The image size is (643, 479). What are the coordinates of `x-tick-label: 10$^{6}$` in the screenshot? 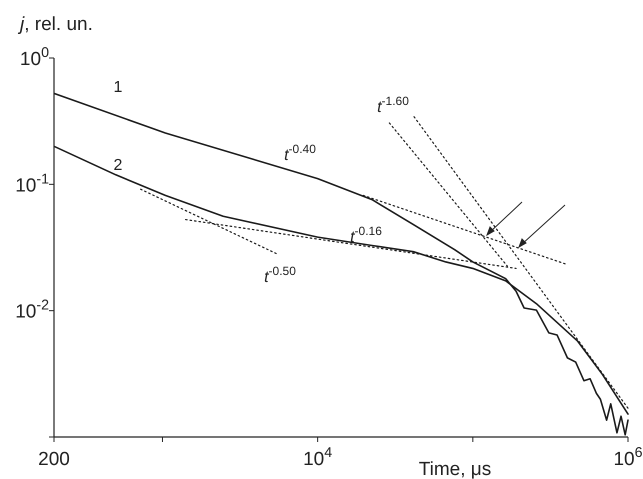 It's located at (628, 457).